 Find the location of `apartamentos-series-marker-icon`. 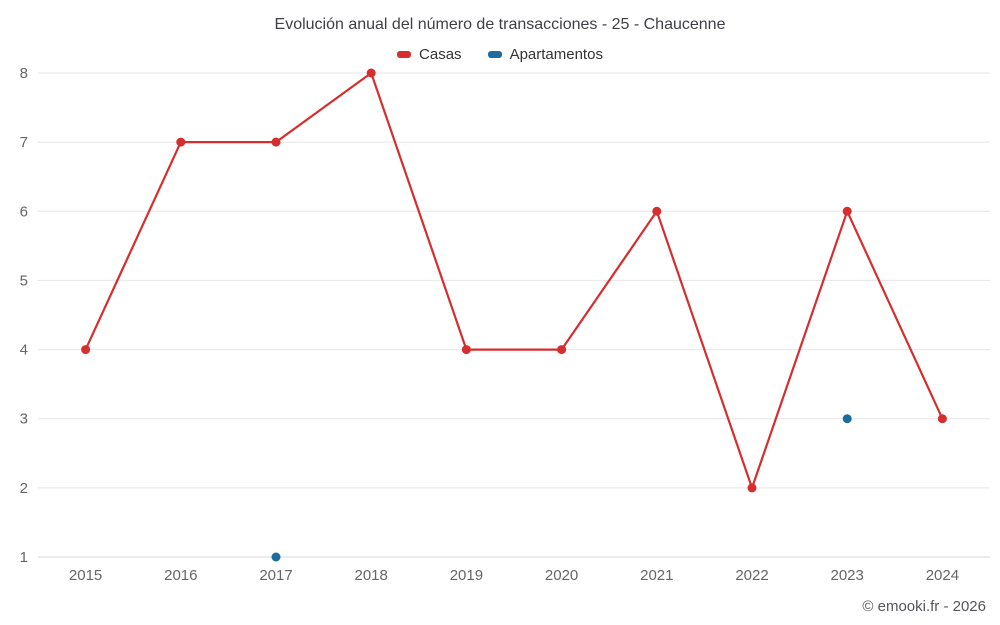

apartamentos-series-marker-icon is located at coordinates (494, 54).